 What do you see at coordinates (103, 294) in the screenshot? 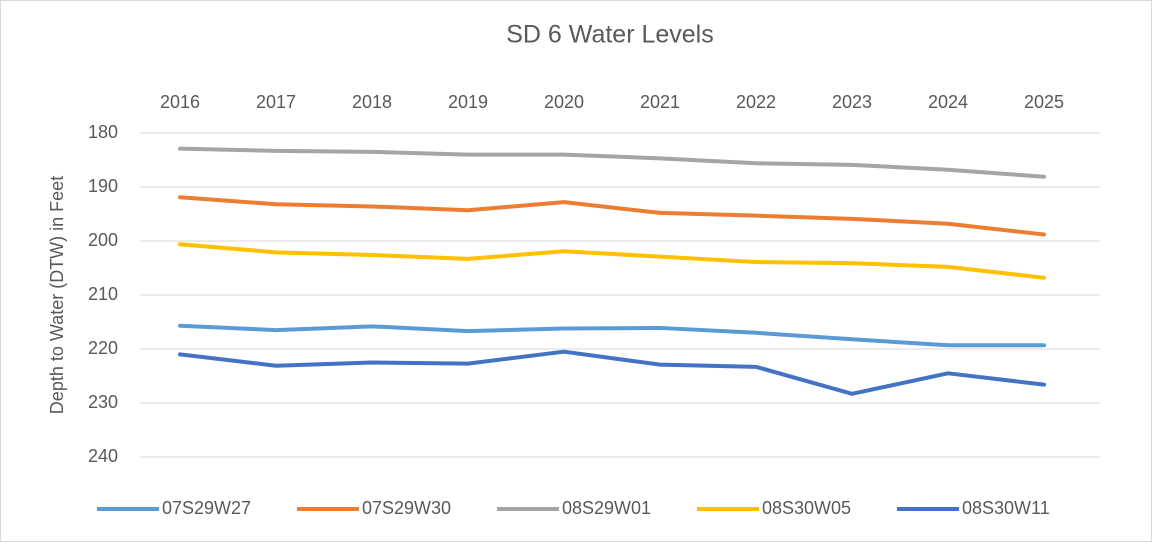
I see `y-tick-label: 210` at bounding box center [103, 294].